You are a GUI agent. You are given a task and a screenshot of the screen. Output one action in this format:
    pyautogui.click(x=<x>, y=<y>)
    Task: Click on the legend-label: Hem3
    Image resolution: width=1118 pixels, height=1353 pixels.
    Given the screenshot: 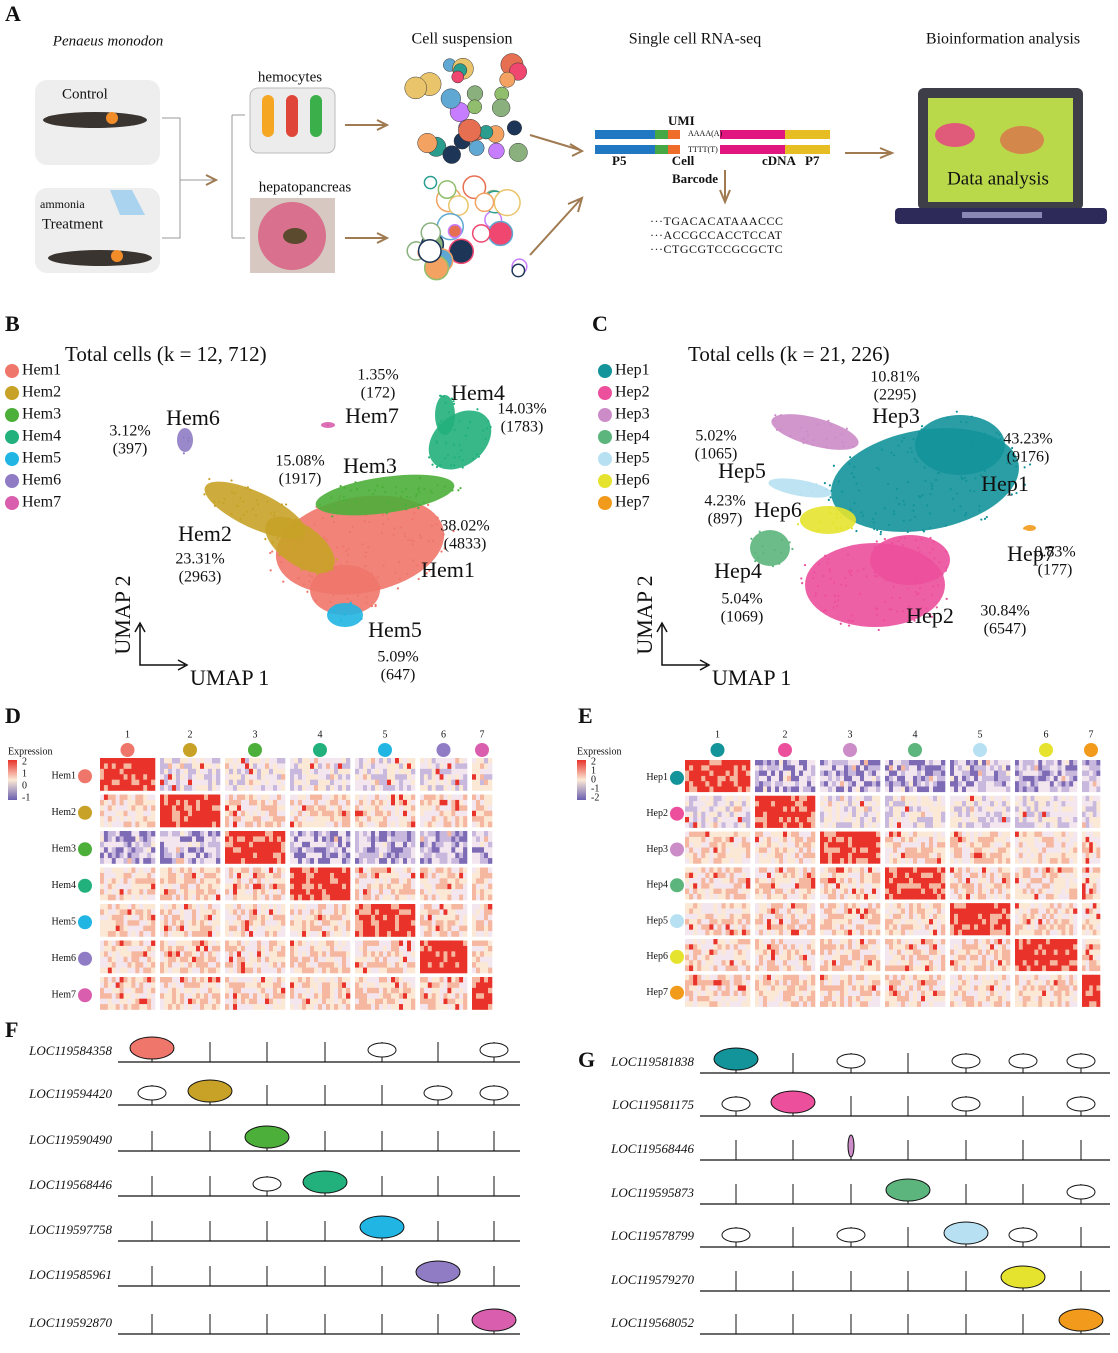 What is the action you would take?
    pyautogui.click(x=41, y=414)
    